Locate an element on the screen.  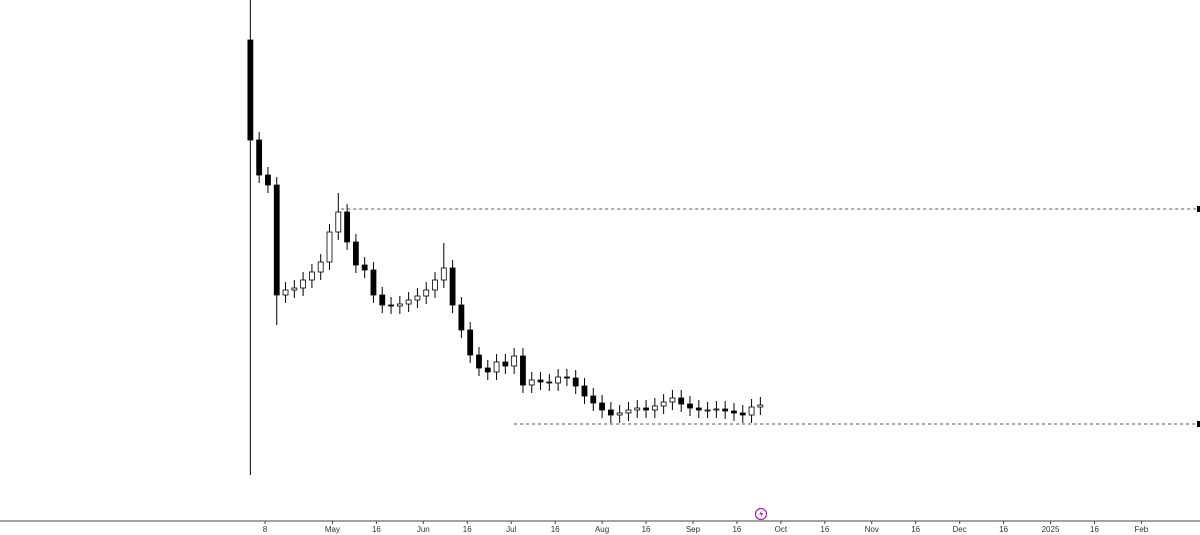
event-icon is located at coordinates (761, 514).